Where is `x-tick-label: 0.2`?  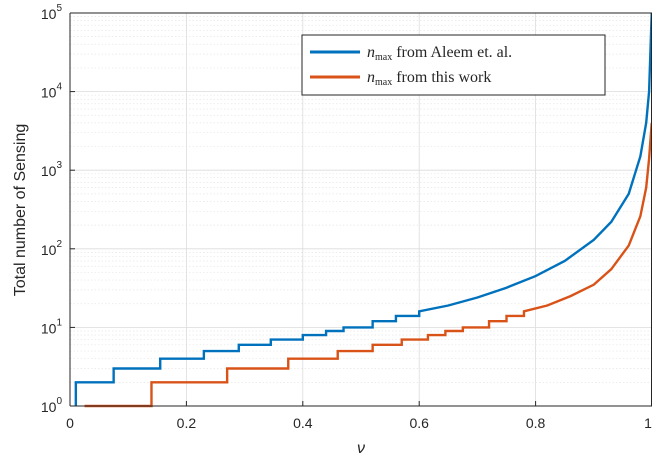
x-tick-label: 0.2 is located at coordinates (187, 423).